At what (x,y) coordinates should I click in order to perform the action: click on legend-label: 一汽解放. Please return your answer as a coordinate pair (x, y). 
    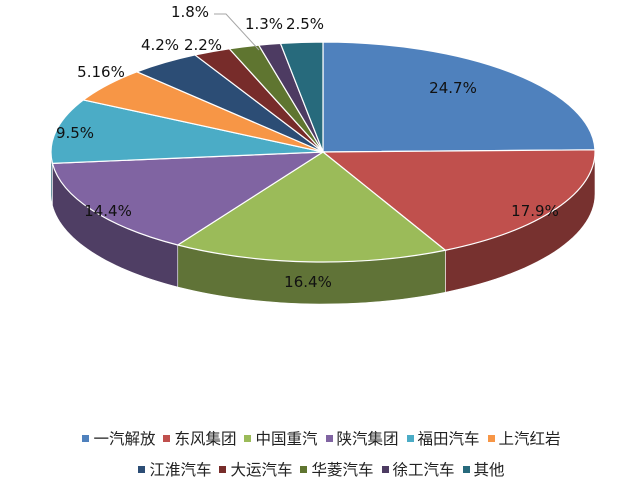
    Looking at the image, I should click on (124, 439).